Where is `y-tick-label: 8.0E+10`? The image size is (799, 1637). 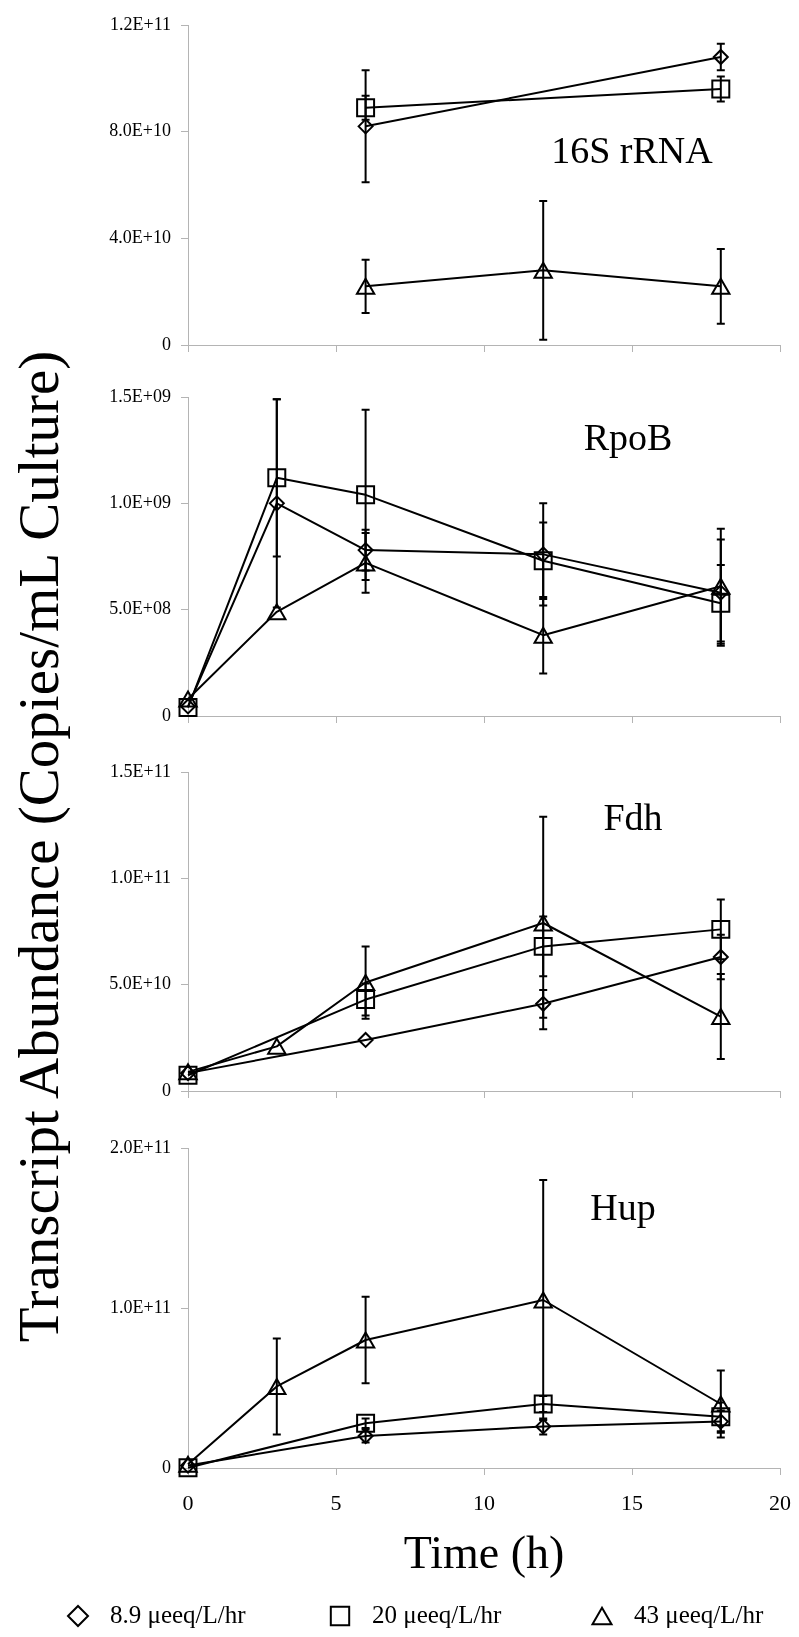
y-tick-label: 8.0E+10 is located at coordinates (140, 130).